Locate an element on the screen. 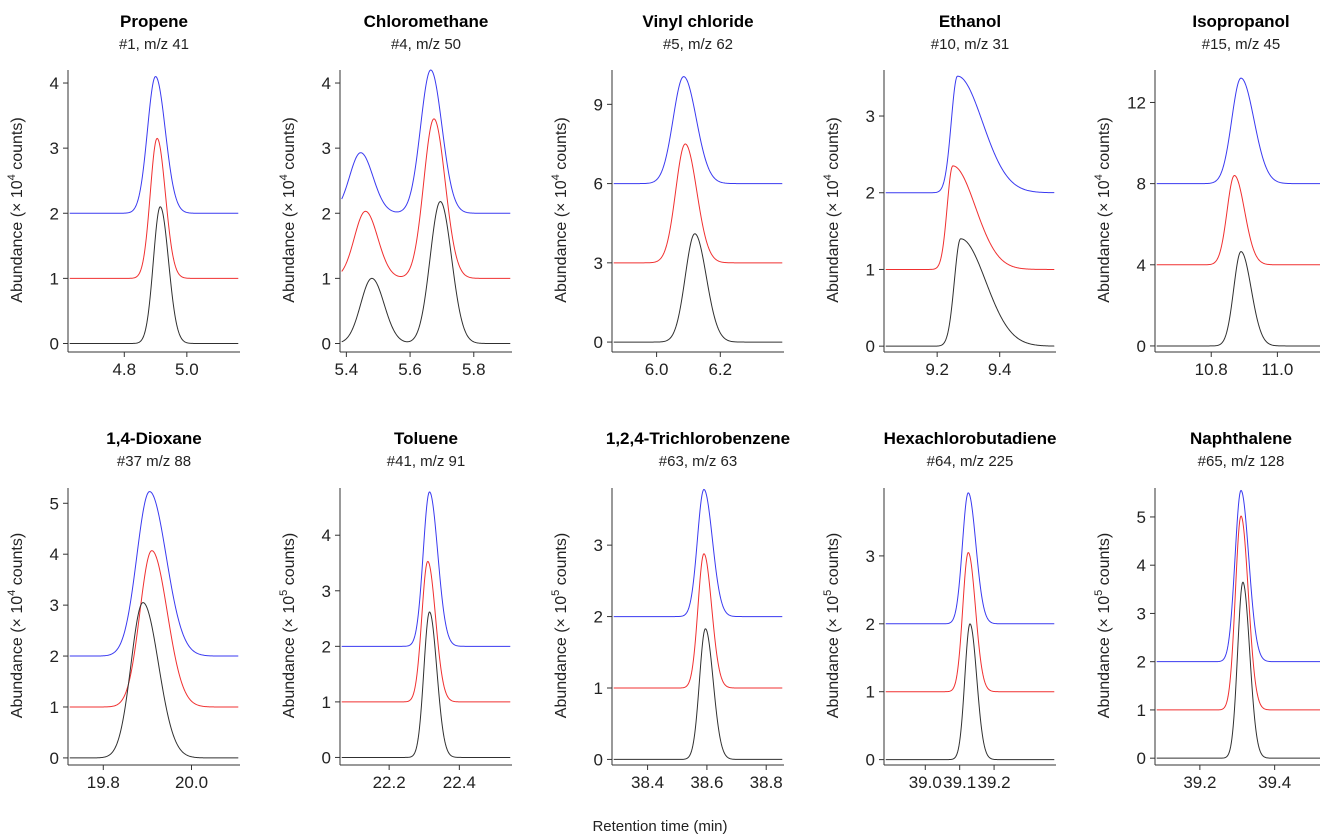  panel-title: Toluene is located at coordinates (426, 438).